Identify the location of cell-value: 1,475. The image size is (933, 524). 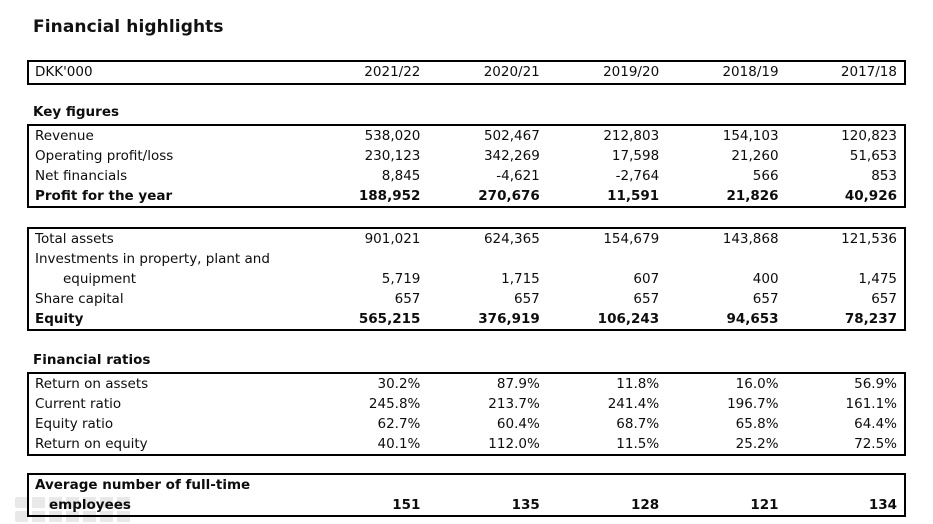
(877, 279).